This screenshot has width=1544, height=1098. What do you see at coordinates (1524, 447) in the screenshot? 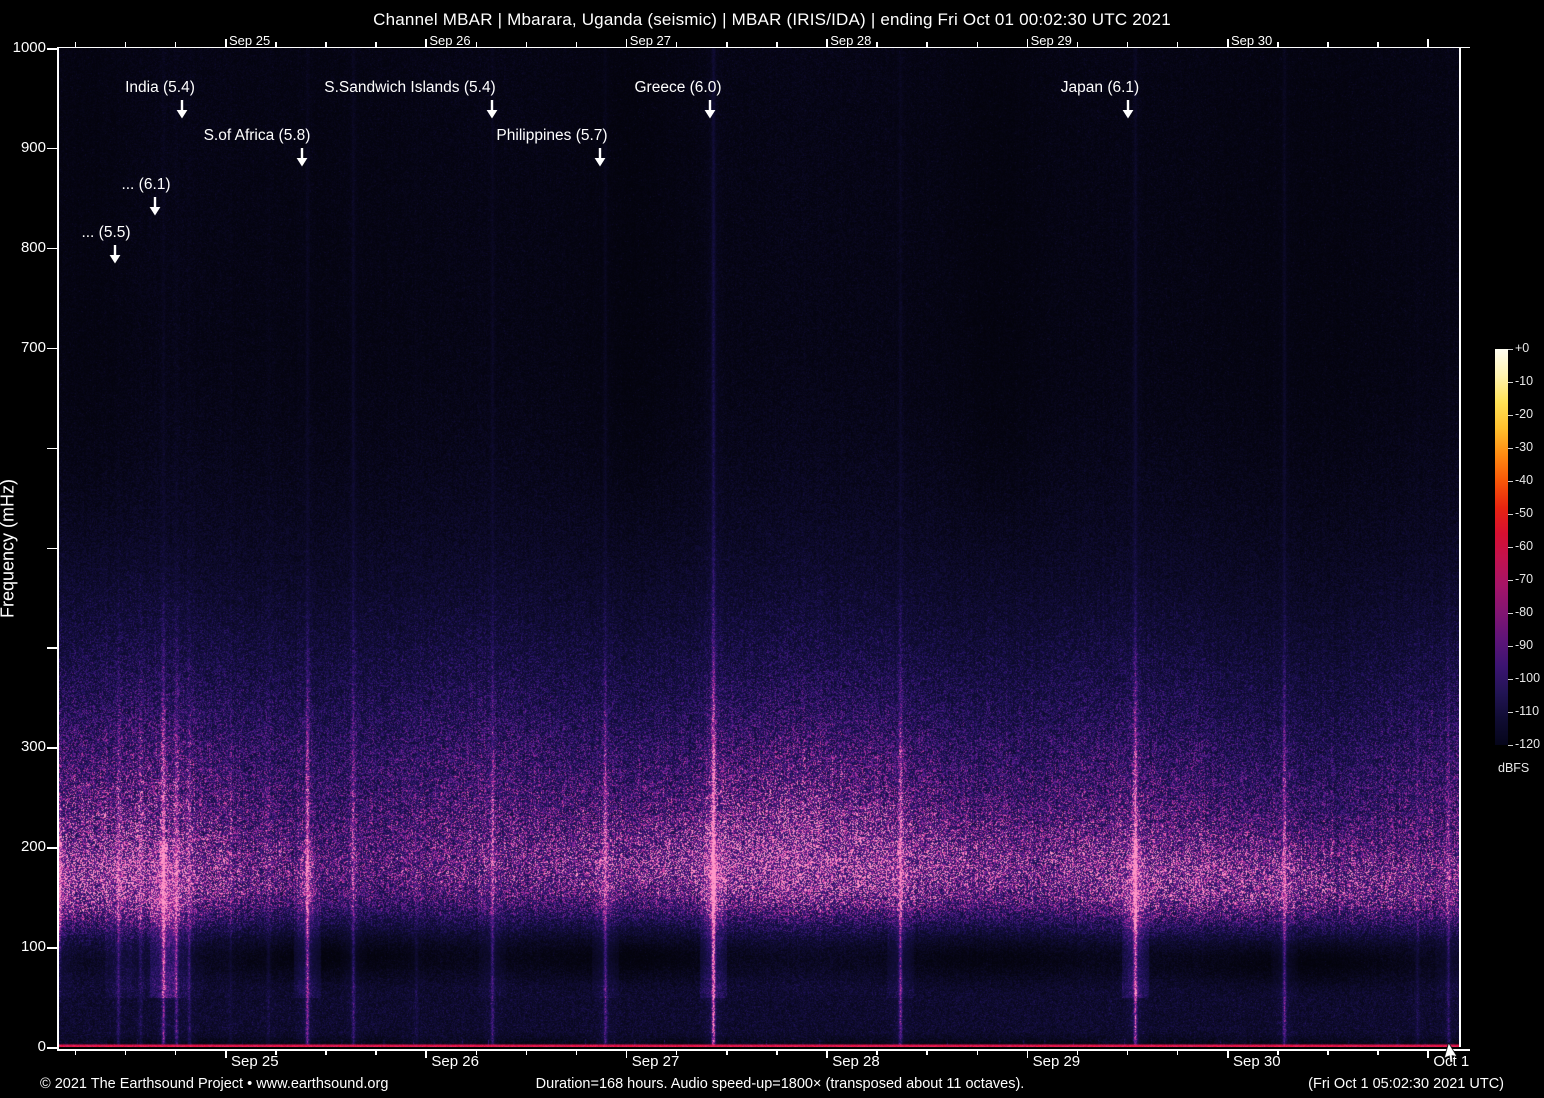
I see `colorbar-tick-label: -30` at bounding box center [1524, 447].